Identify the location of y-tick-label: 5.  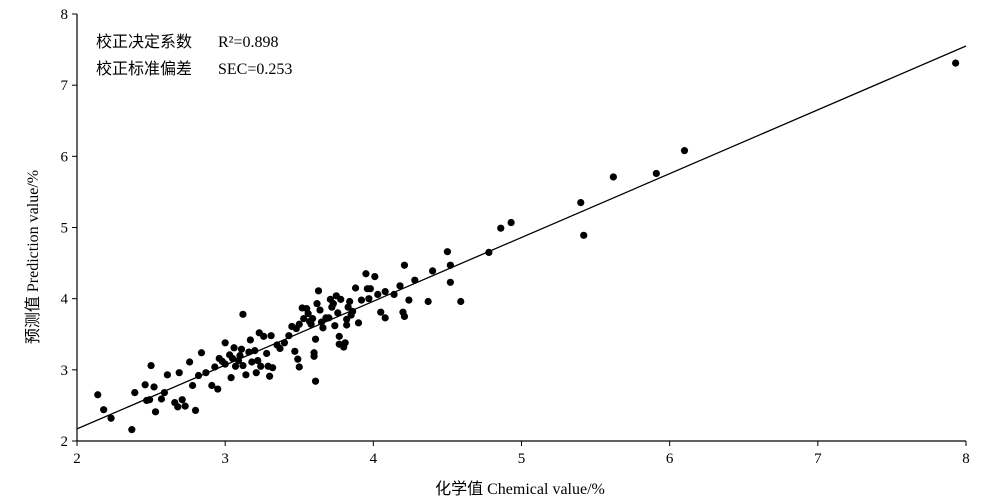
(65, 229).